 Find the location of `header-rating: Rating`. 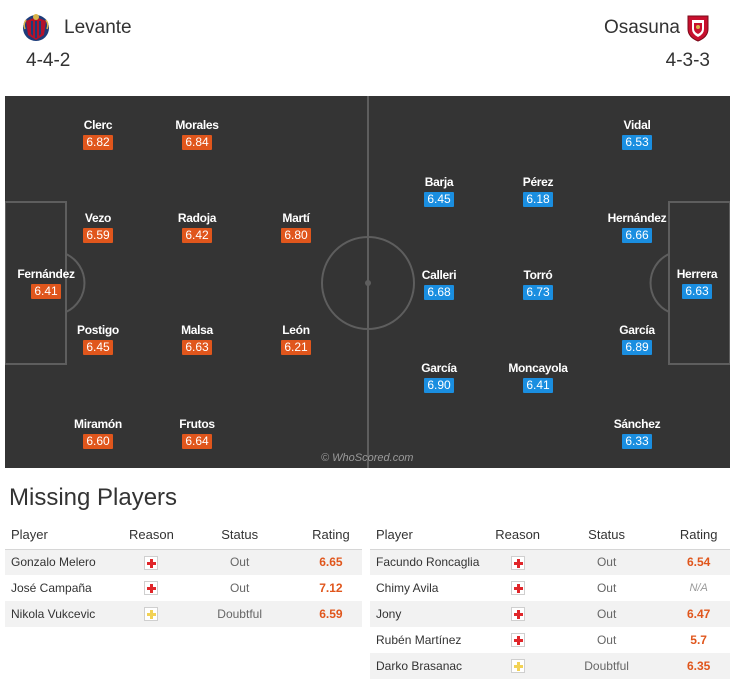

header-rating: Rating is located at coordinates (330, 535).